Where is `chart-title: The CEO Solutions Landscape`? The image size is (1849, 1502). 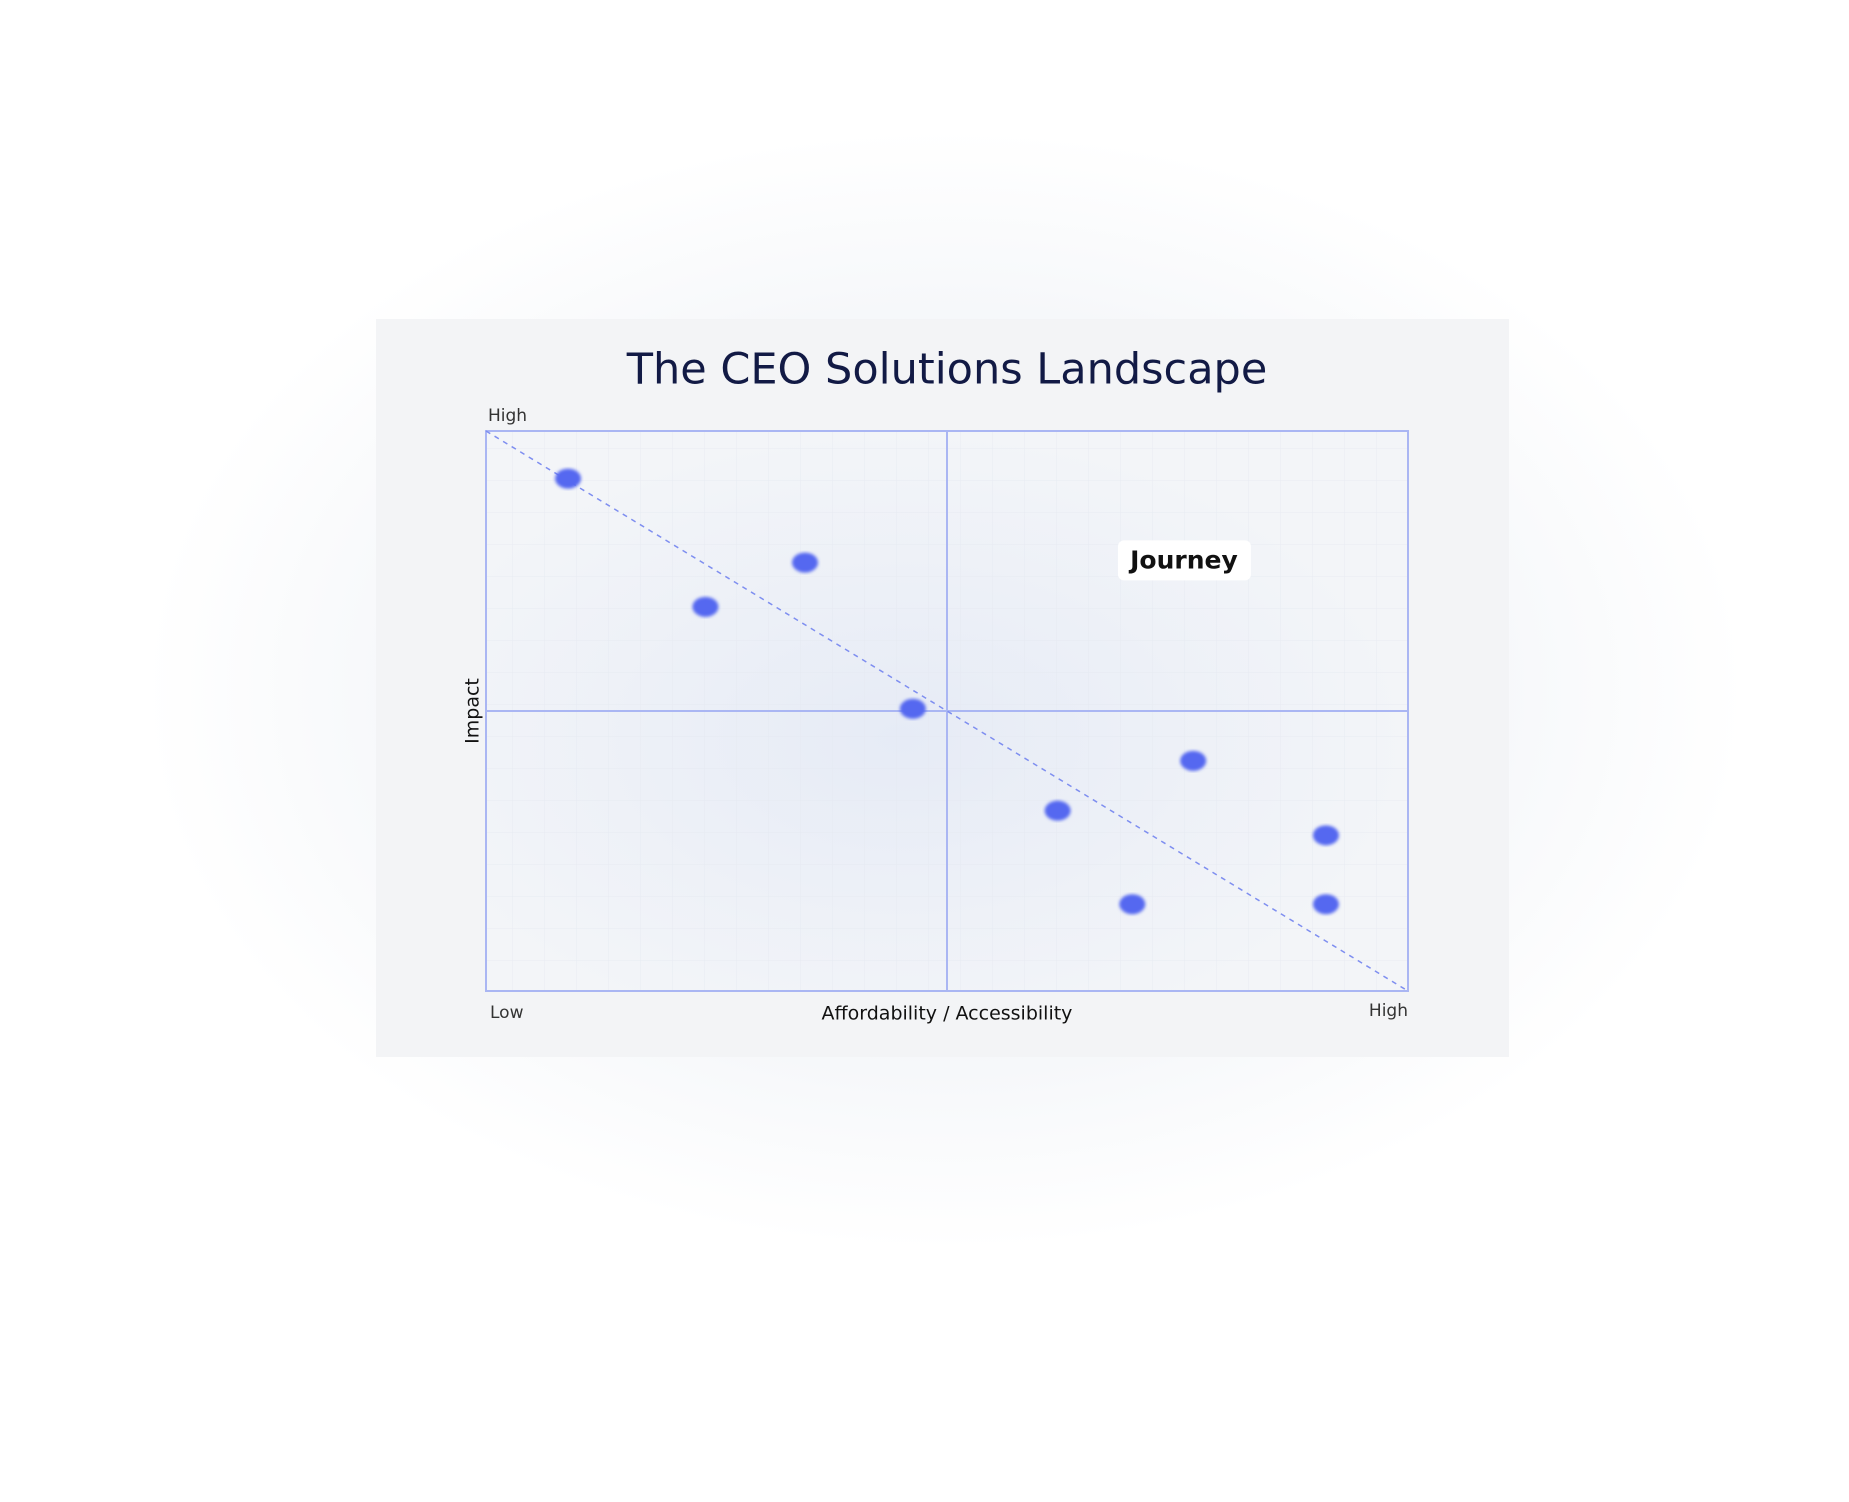 chart-title: The CEO Solutions Landscape is located at coordinates (947, 370).